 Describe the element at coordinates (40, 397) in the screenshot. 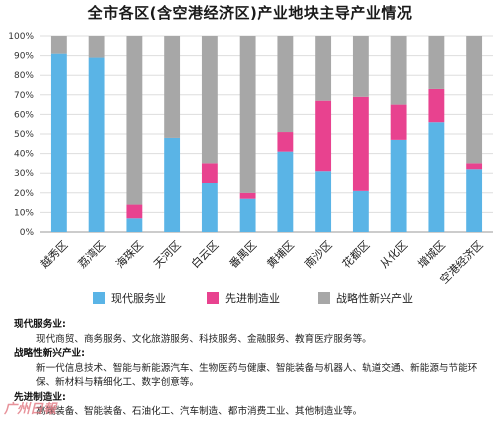

I see `note-heading: 先进制造业:` at that location.